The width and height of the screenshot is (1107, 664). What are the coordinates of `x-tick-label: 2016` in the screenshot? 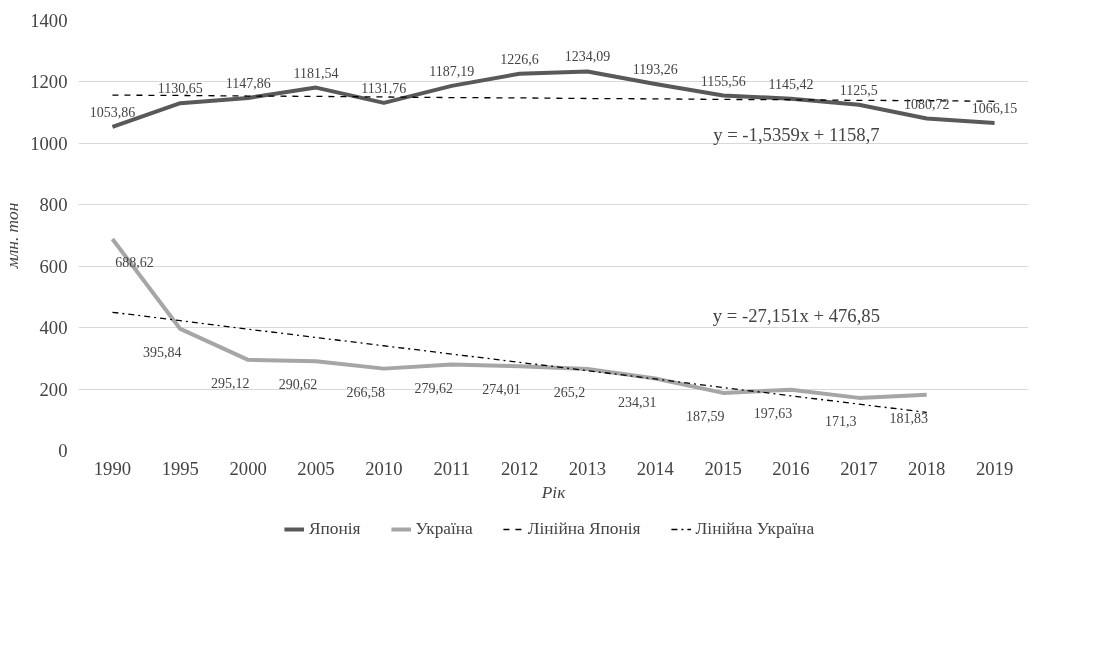 It's located at (791, 468).